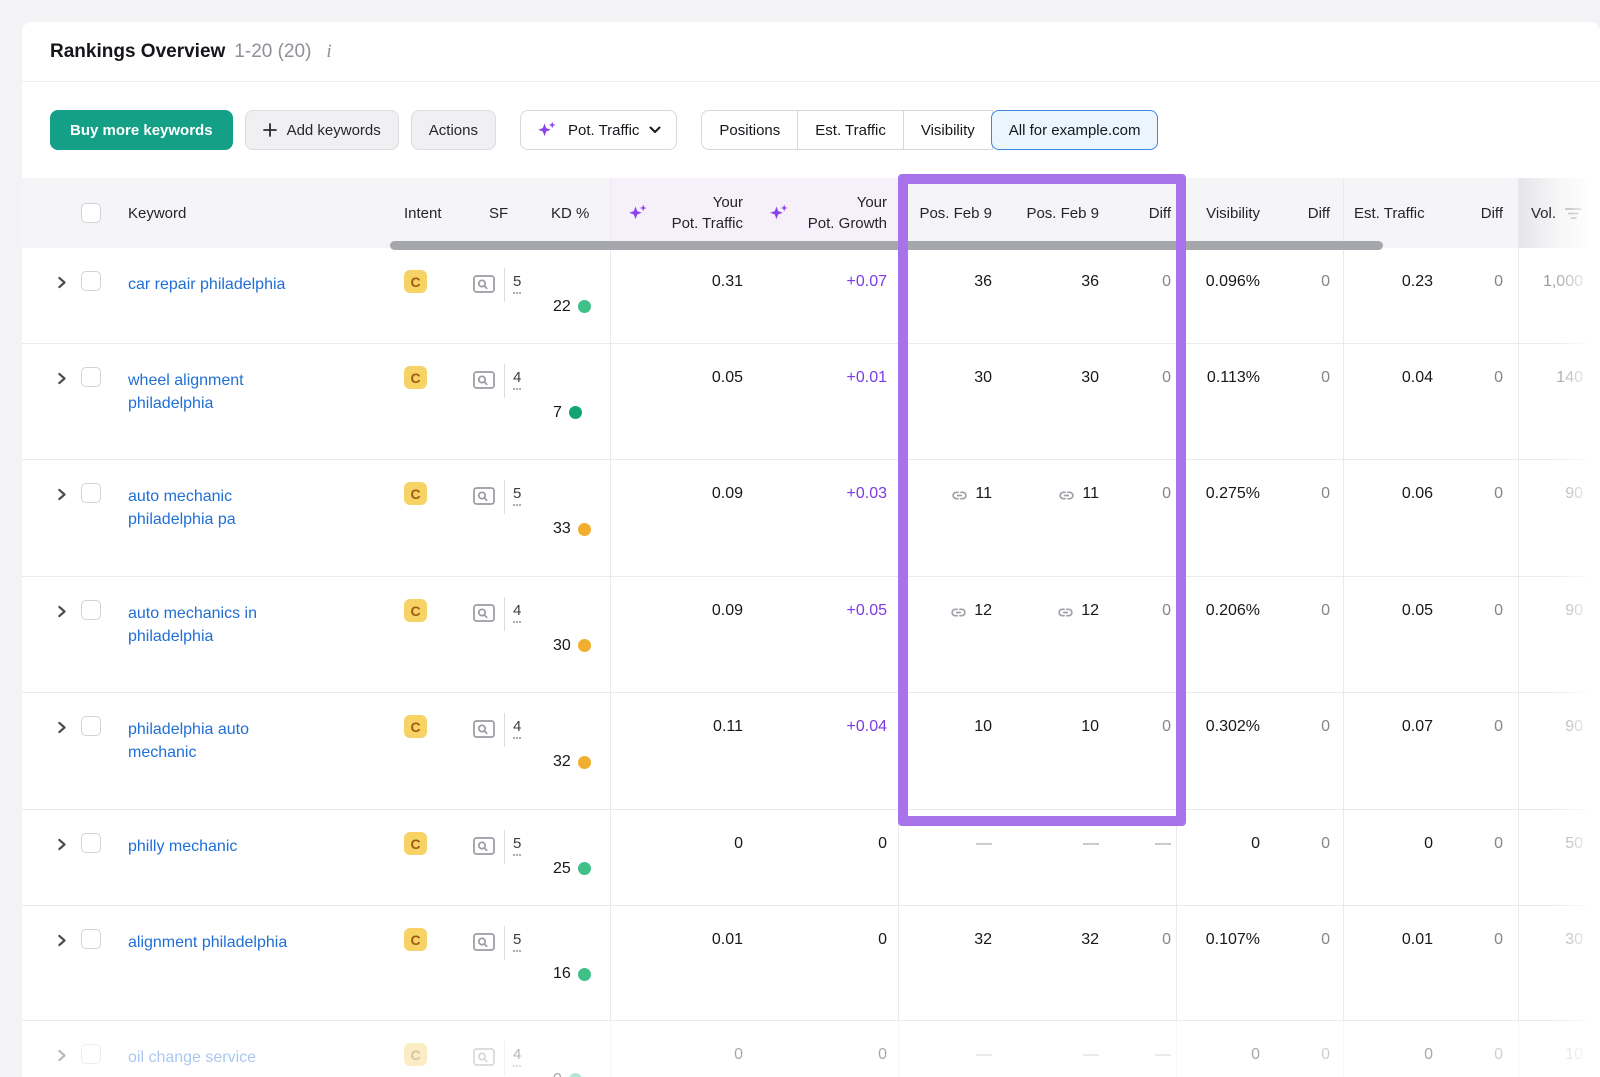  Describe the element at coordinates (1074, 130) in the screenshot. I see `tab-all-for-domain: All for example.com` at that location.